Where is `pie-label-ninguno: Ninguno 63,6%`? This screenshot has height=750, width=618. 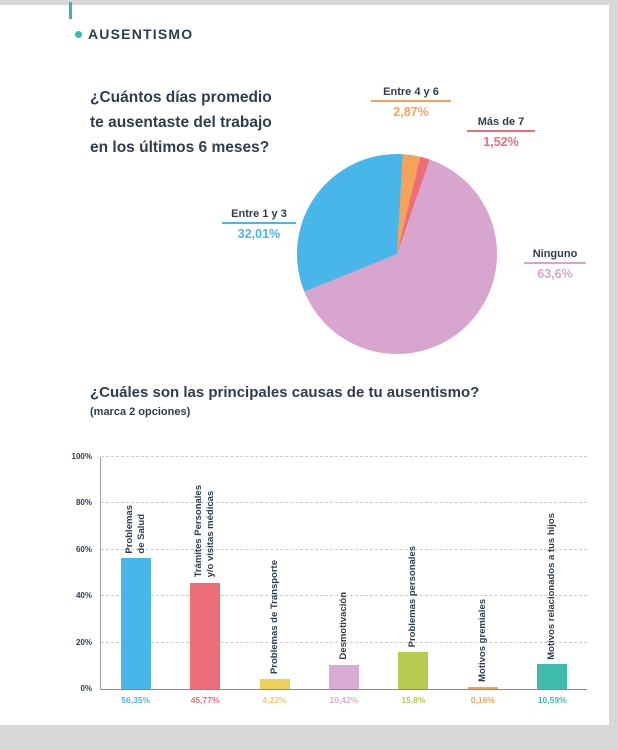
pie-label-ninguno: Ninguno 63,6% is located at coordinates (555, 264).